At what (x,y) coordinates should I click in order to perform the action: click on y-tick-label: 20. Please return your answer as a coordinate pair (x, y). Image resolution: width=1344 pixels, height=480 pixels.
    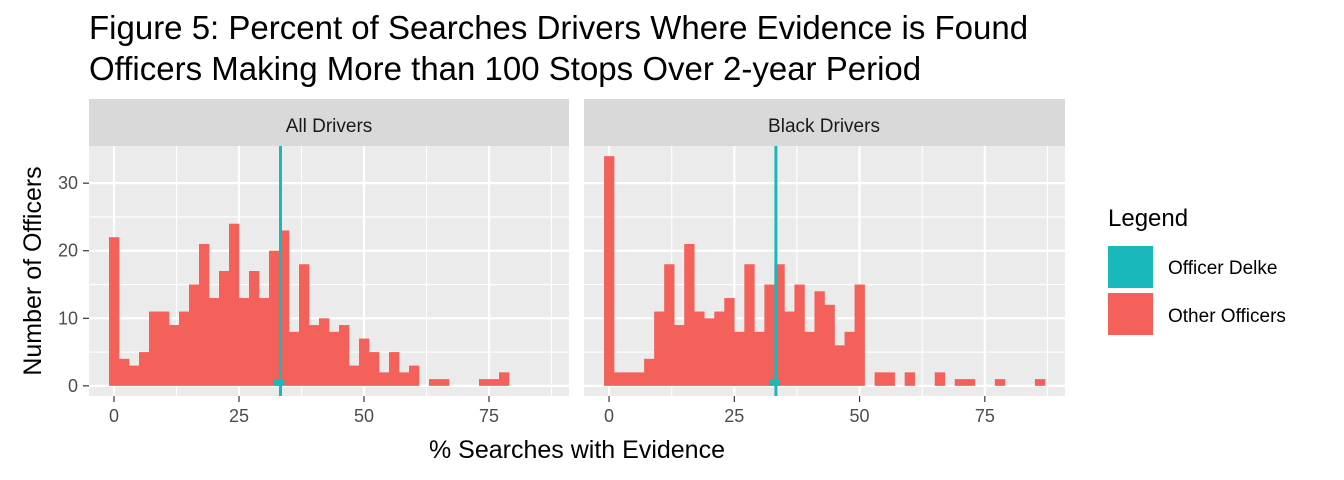
    Looking at the image, I should click on (68, 251).